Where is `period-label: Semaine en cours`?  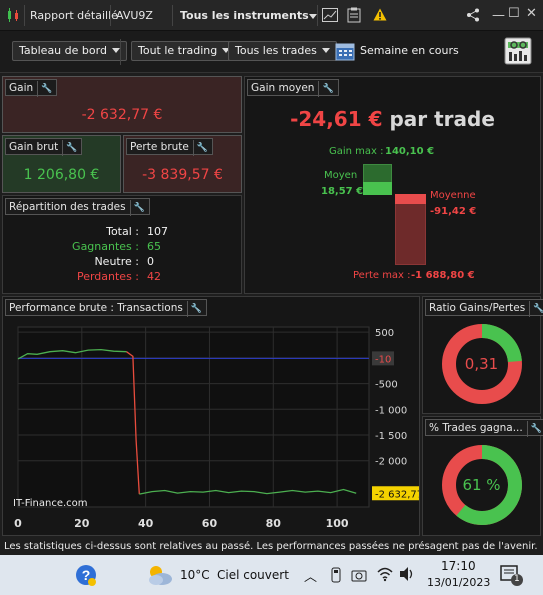
period-label: Semaine en cours is located at coordinates (409, 50).